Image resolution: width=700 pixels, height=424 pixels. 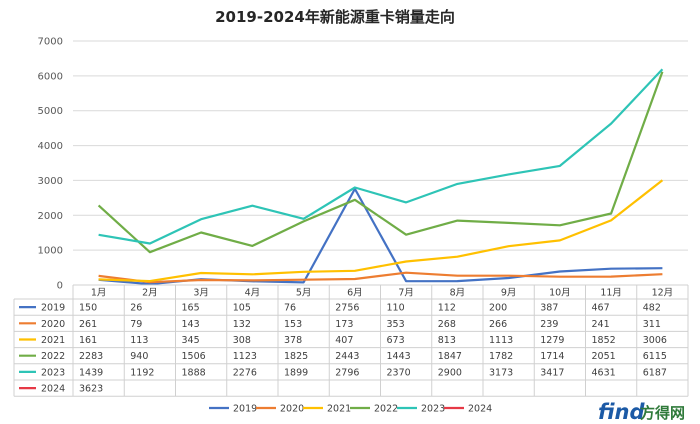 I want to click on watermark-cn: 方得网, so click(x=662, y=413).